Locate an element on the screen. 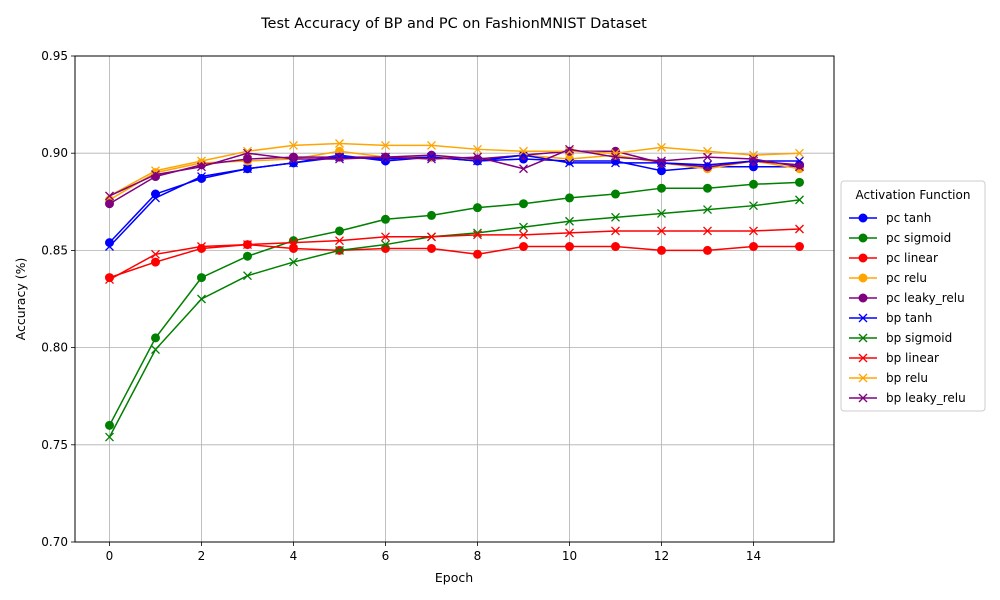 The width and height of the screenshot is (1000, 600). series-line-bp-leaky-relu is located at coordinates (454, 172).